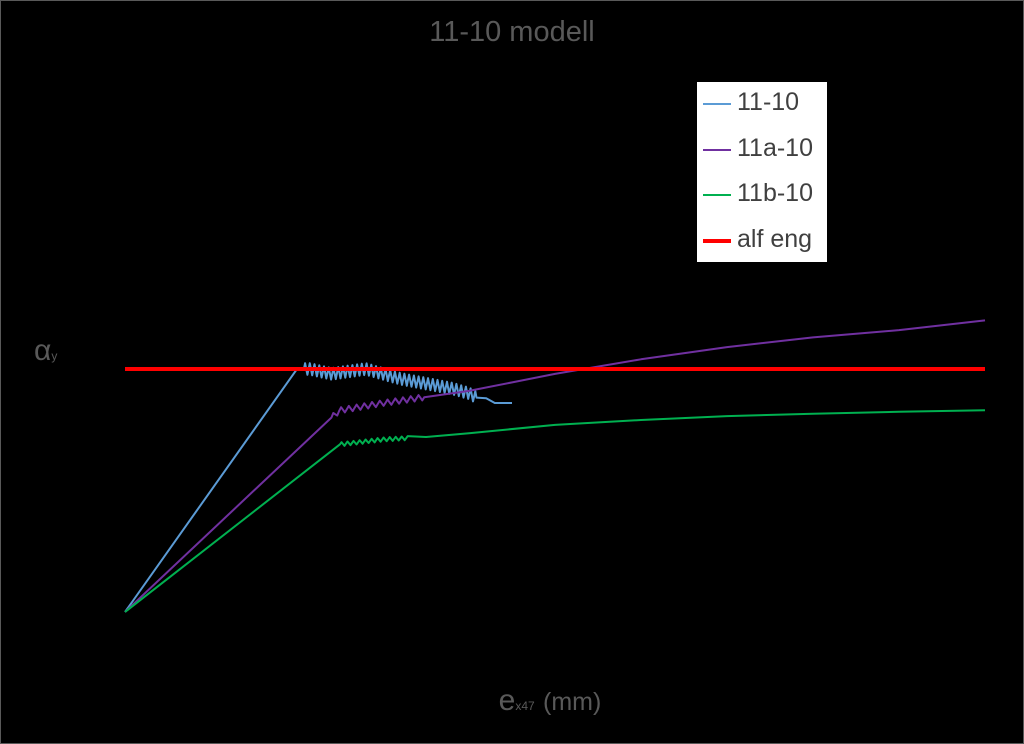  I want to click on x-axis-label-unit: (mm), so click(572, 702).